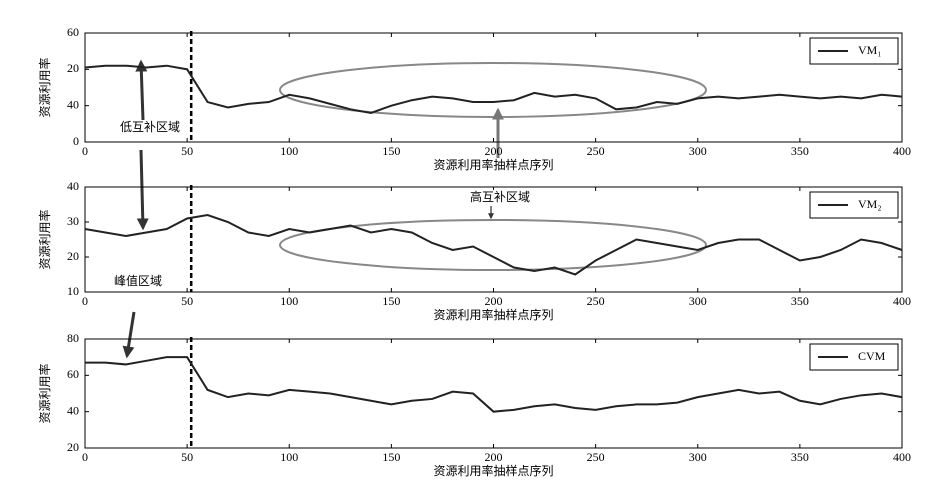 Image resolution: width=949 pixels, height=495 pixels. What do you see at coordinates (870, 50) in the screenshot?
I see `legend-label: VM₁` at bounding box center [870, 50].